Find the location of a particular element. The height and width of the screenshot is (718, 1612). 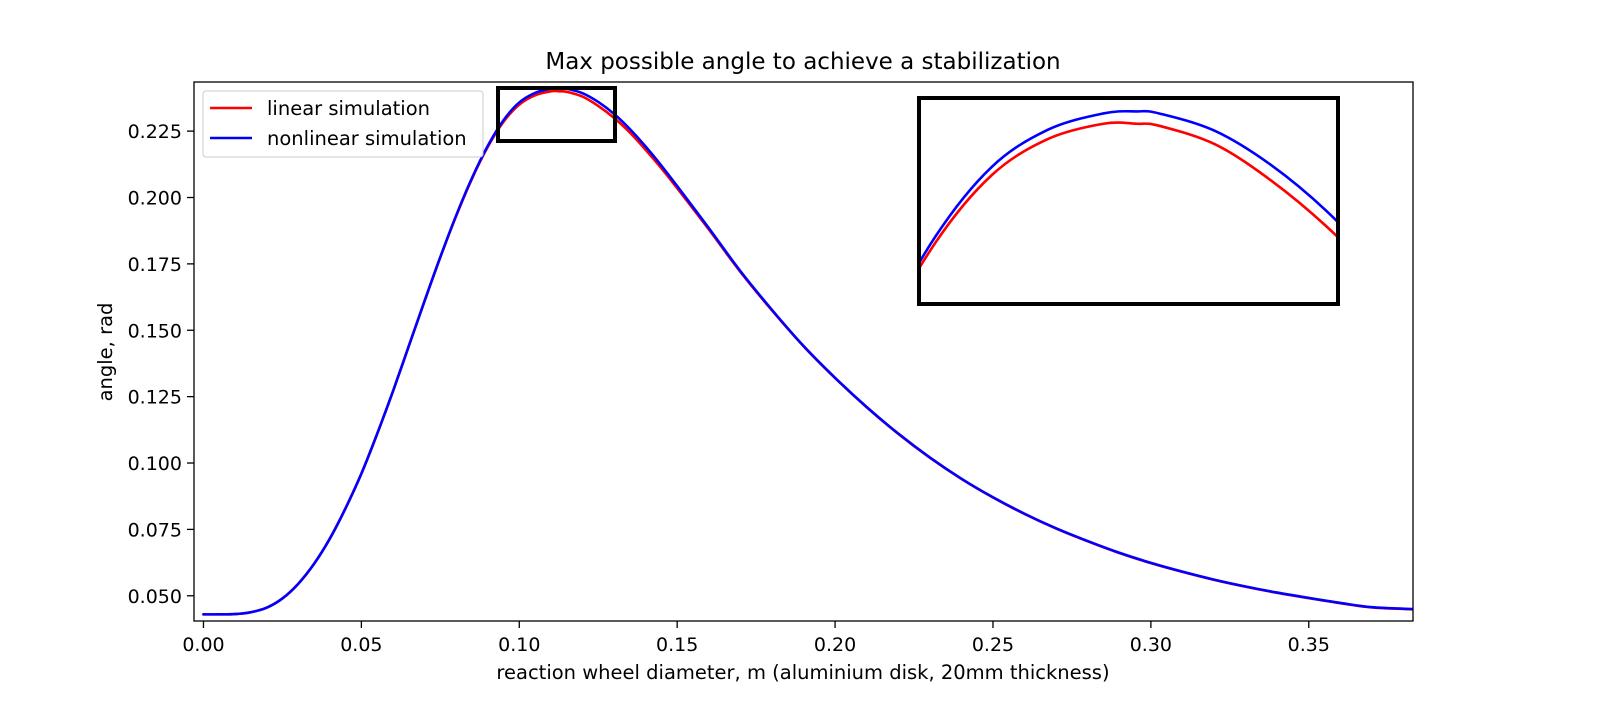

x-tick-label: 0.10 is located at coordinates (519, 645).